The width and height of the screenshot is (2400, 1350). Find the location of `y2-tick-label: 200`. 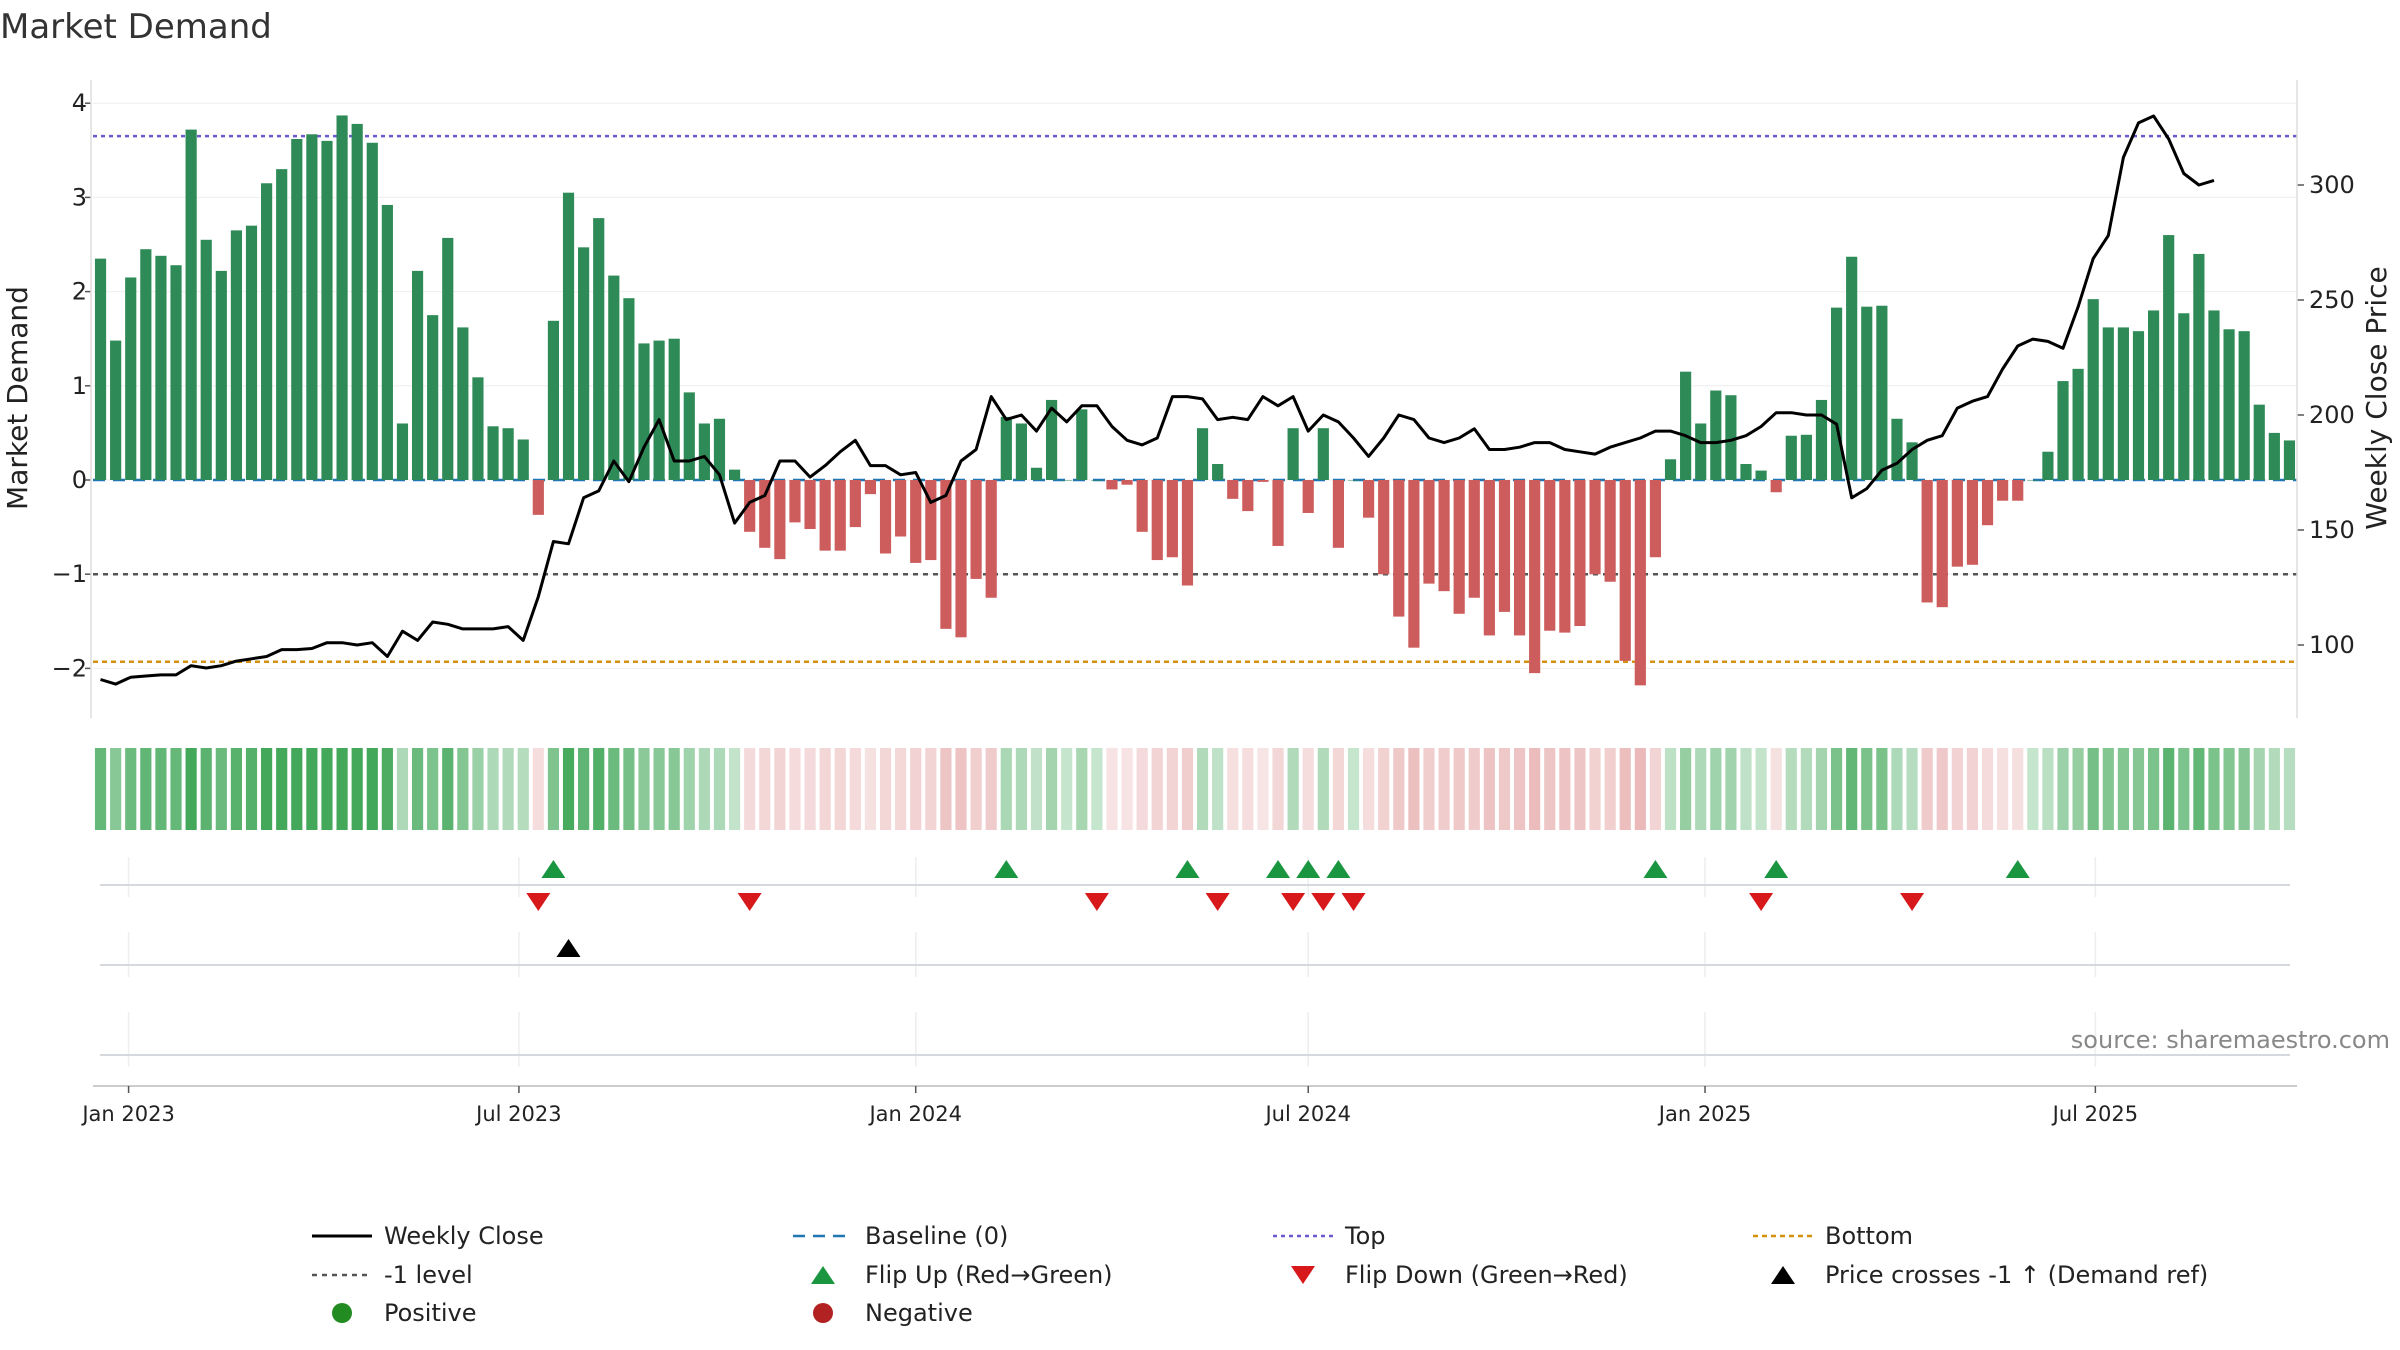

y2-tick-label: 200 is located at coordinates (2332, 415).